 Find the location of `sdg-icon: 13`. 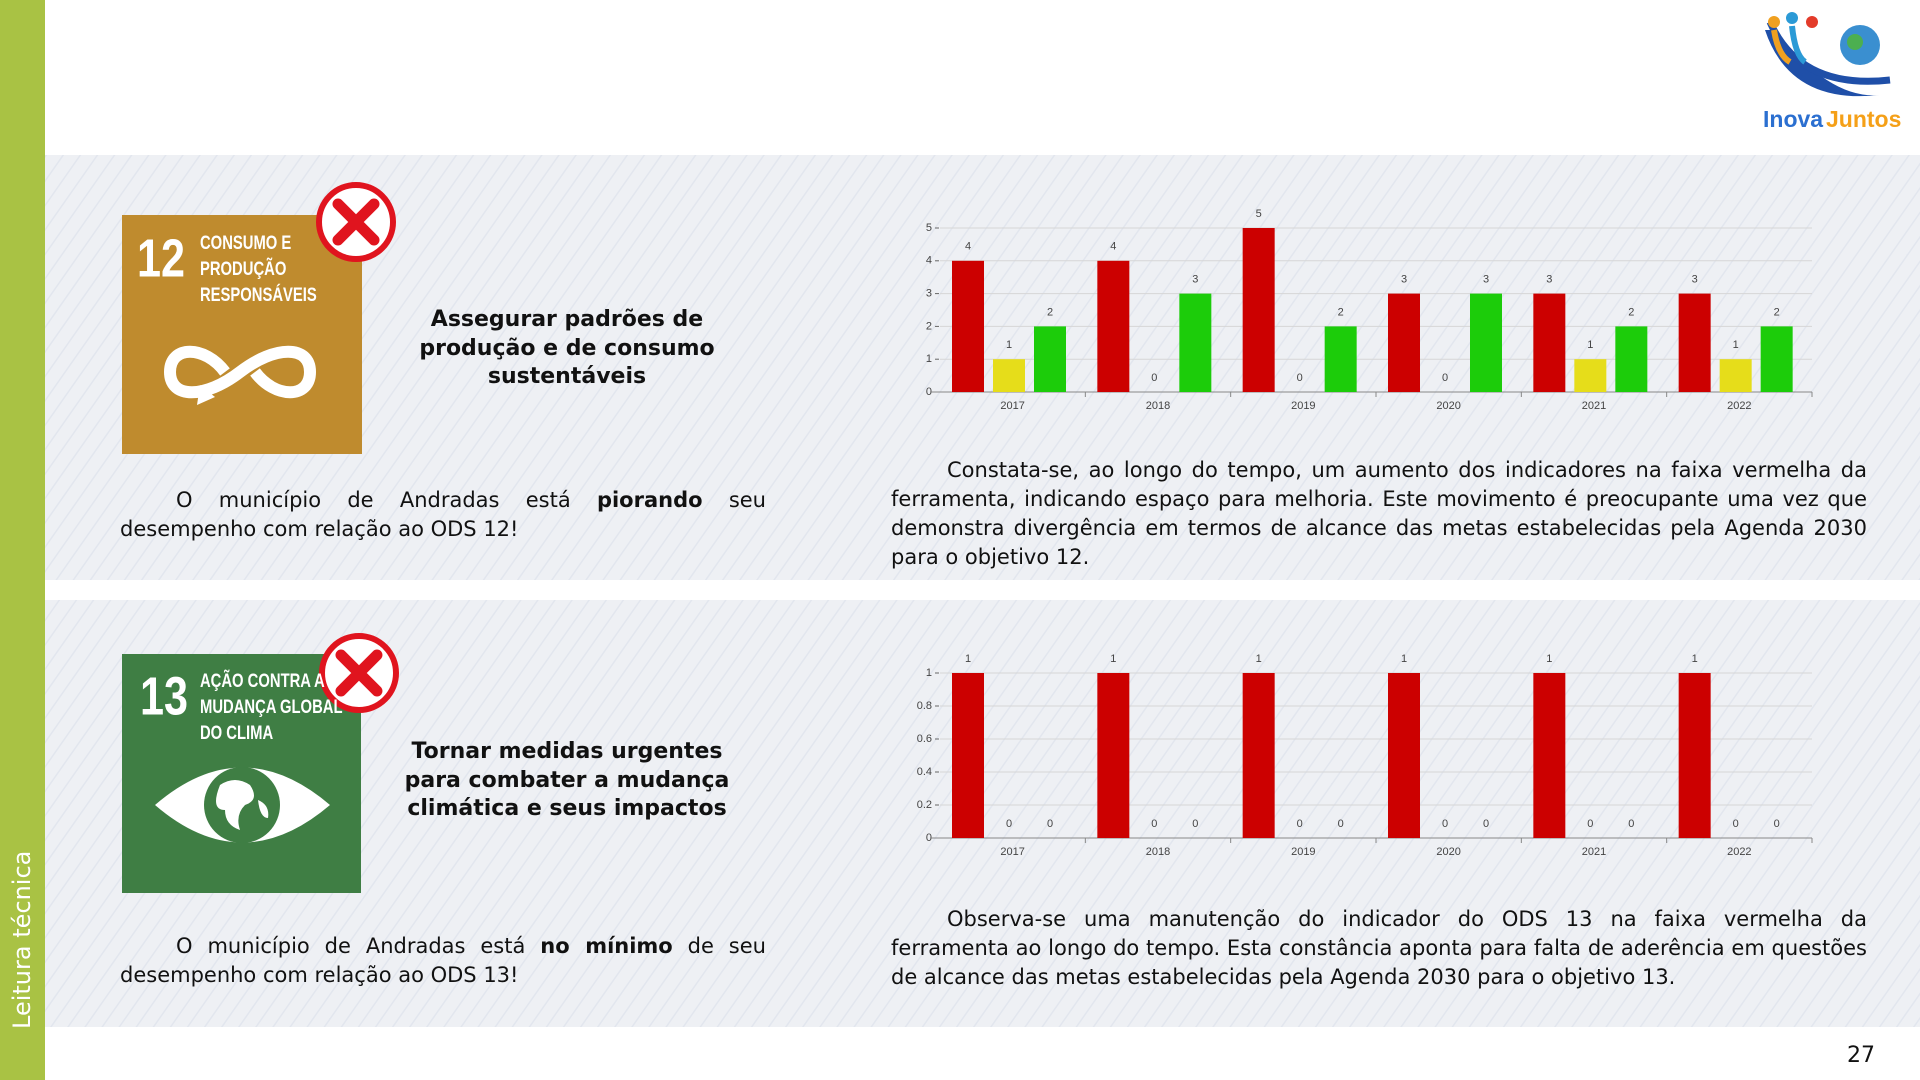

sdg-icon: 13 is located at coordinates (241, 773).